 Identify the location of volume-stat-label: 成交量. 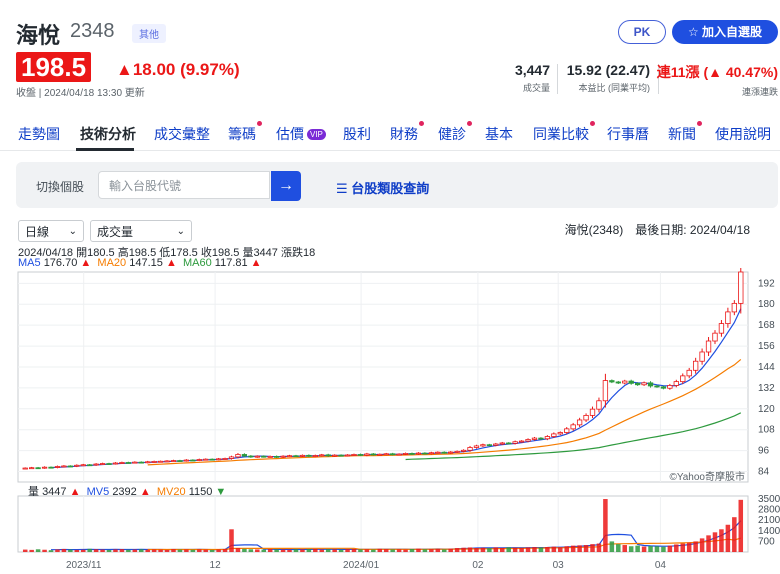
(536, 88).